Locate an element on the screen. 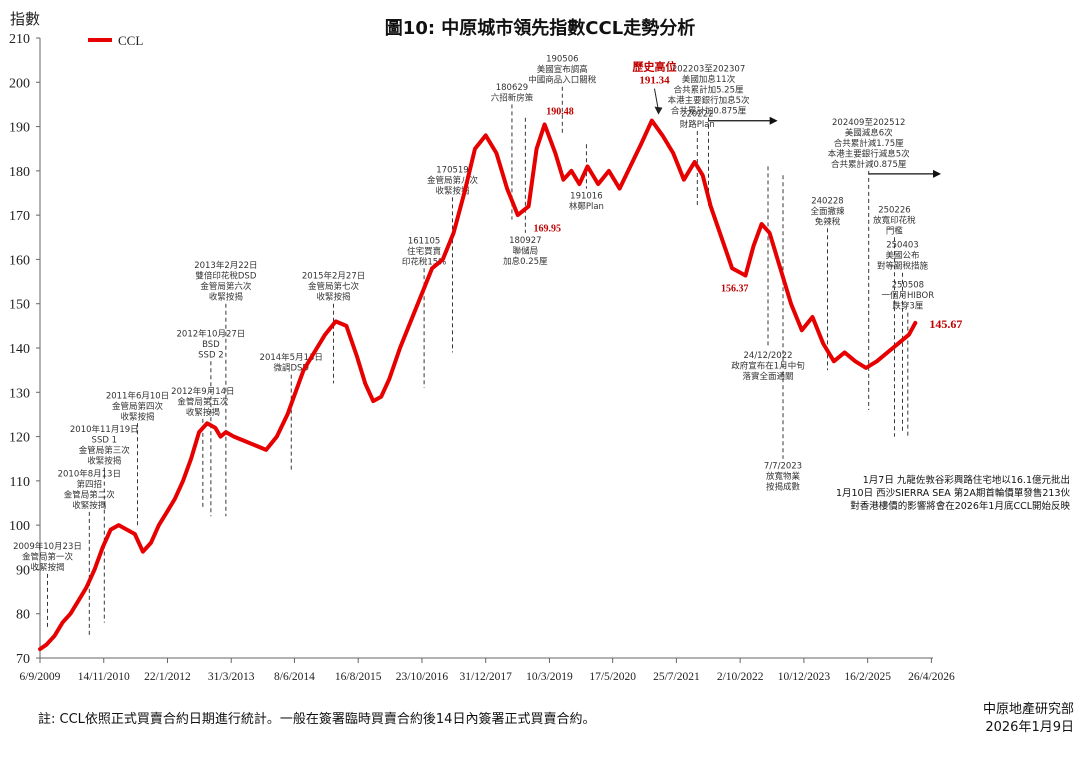 This screenshot has height=757, width=1082. annotation-text: 金管局第一次 is located at coordinates (48, 556).